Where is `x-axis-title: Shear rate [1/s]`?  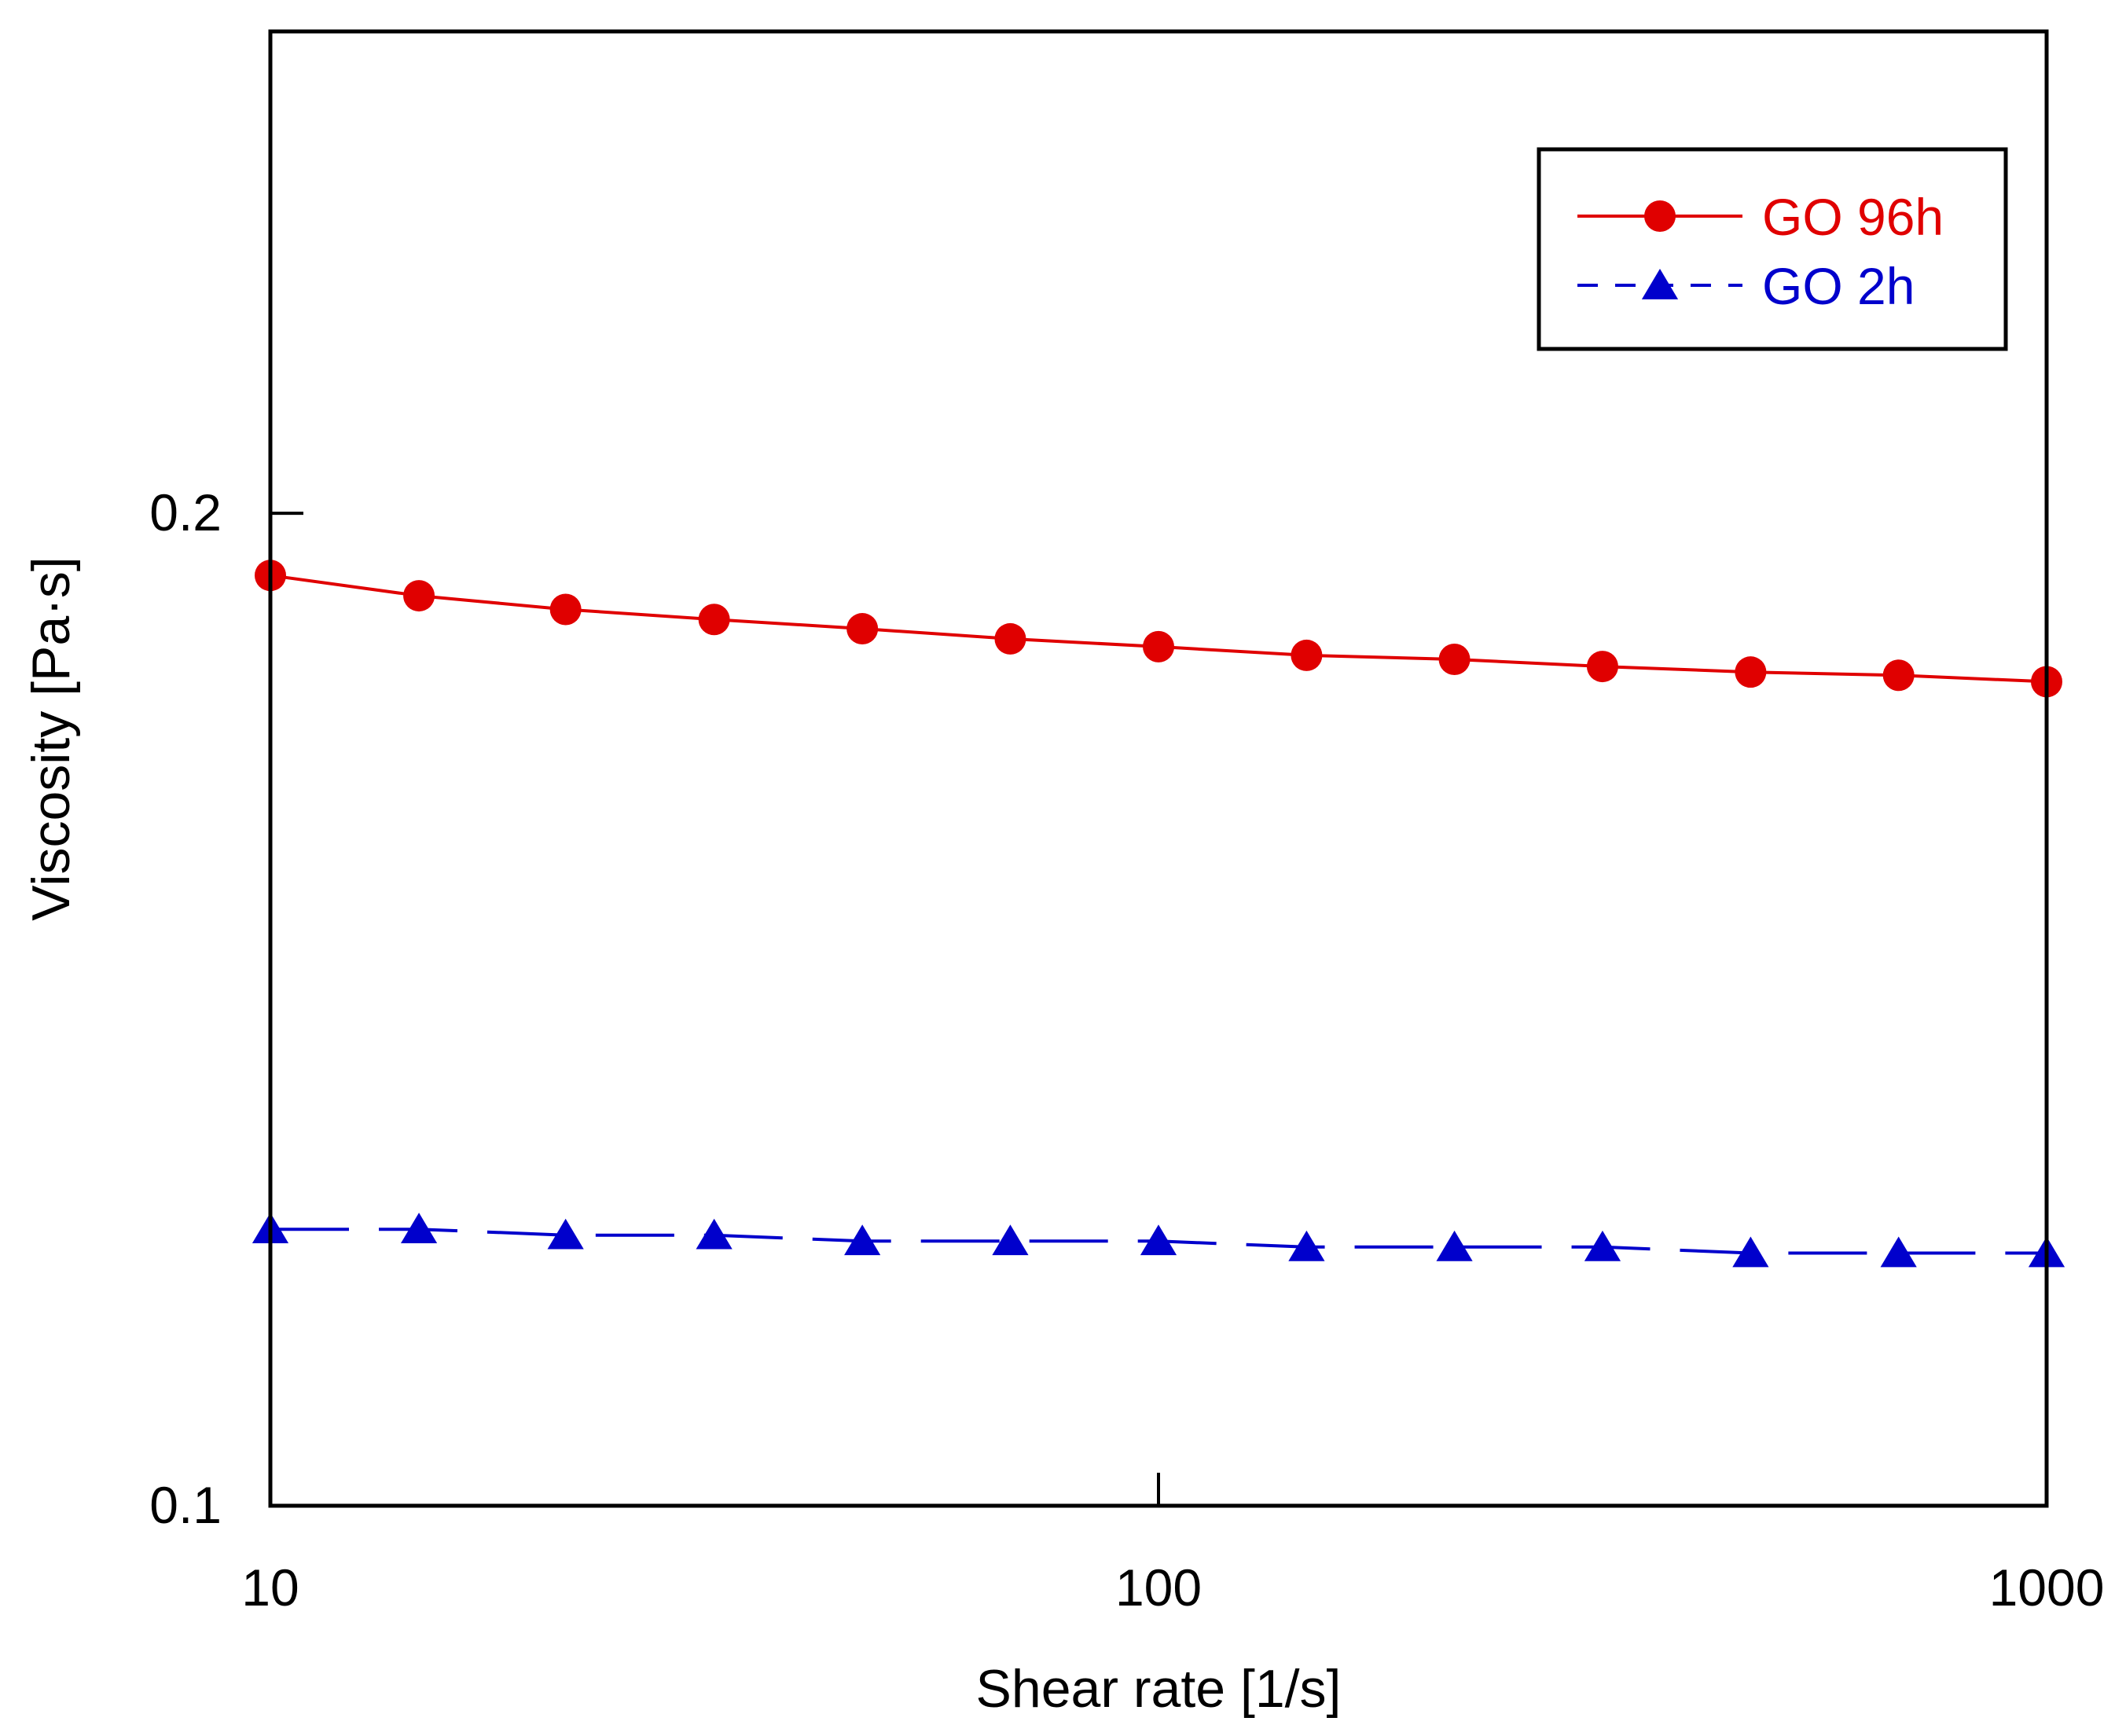
x-axis-title: Shear rate [1/s] is located at coordinates (1159, 1689).